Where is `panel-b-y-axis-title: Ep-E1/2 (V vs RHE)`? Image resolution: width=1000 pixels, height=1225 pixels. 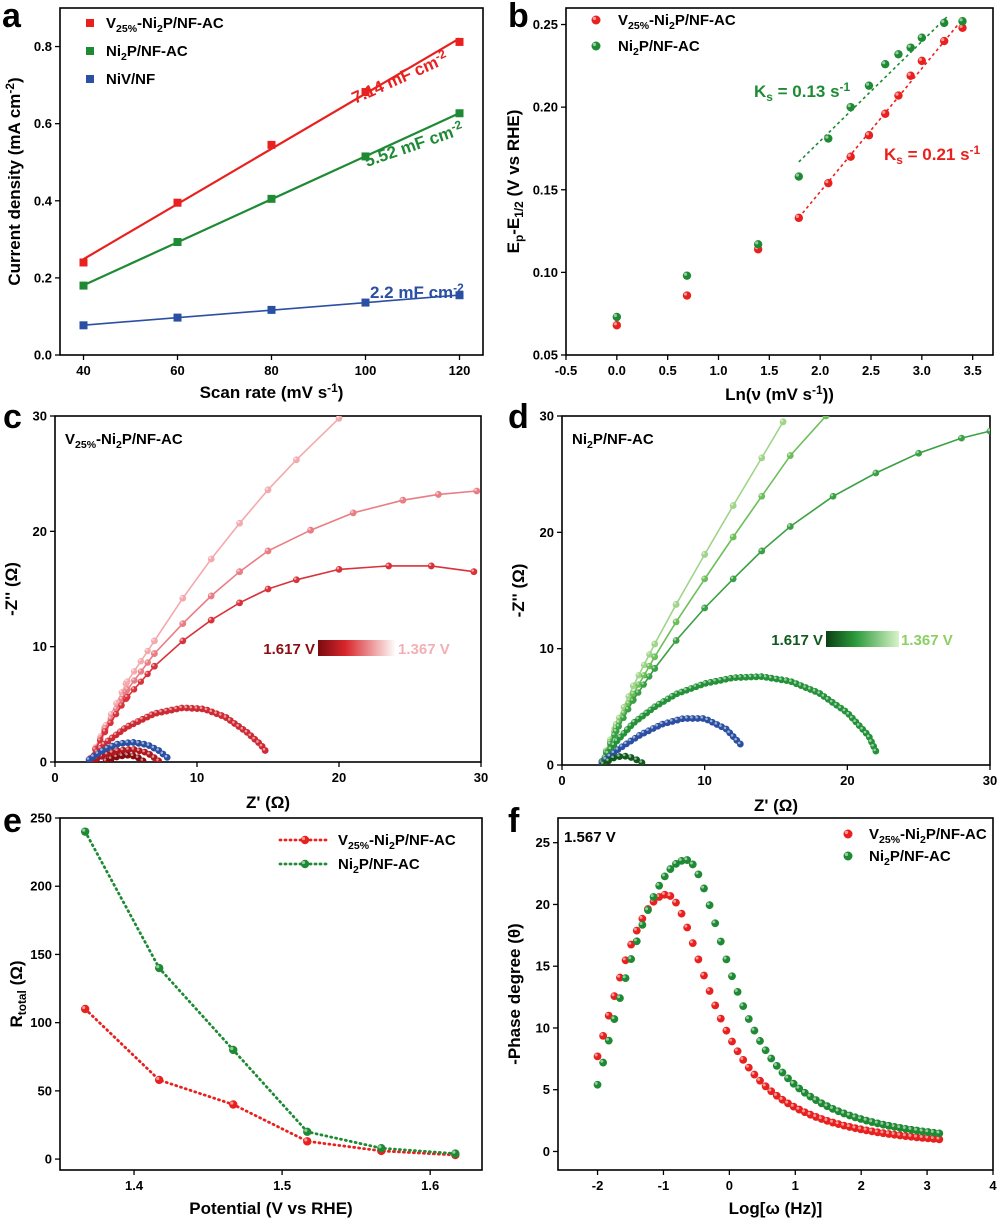
panel-b-y-axis-title: Ep-E1/2 (V vs RHE) is located at coordinates (515, 182).